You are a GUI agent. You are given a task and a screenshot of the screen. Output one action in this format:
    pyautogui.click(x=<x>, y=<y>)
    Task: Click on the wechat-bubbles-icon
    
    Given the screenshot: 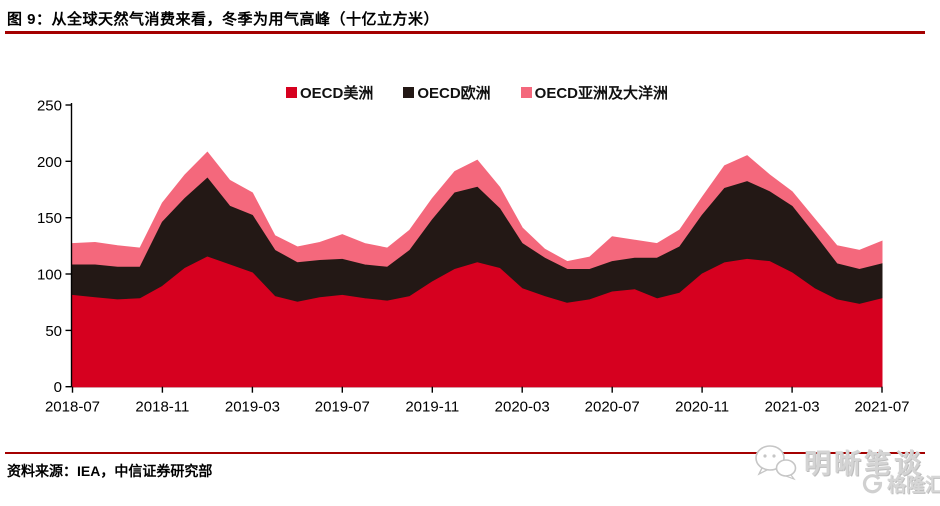 What is the action you would take?
    pyautogui.click(x=776, y=462)
    